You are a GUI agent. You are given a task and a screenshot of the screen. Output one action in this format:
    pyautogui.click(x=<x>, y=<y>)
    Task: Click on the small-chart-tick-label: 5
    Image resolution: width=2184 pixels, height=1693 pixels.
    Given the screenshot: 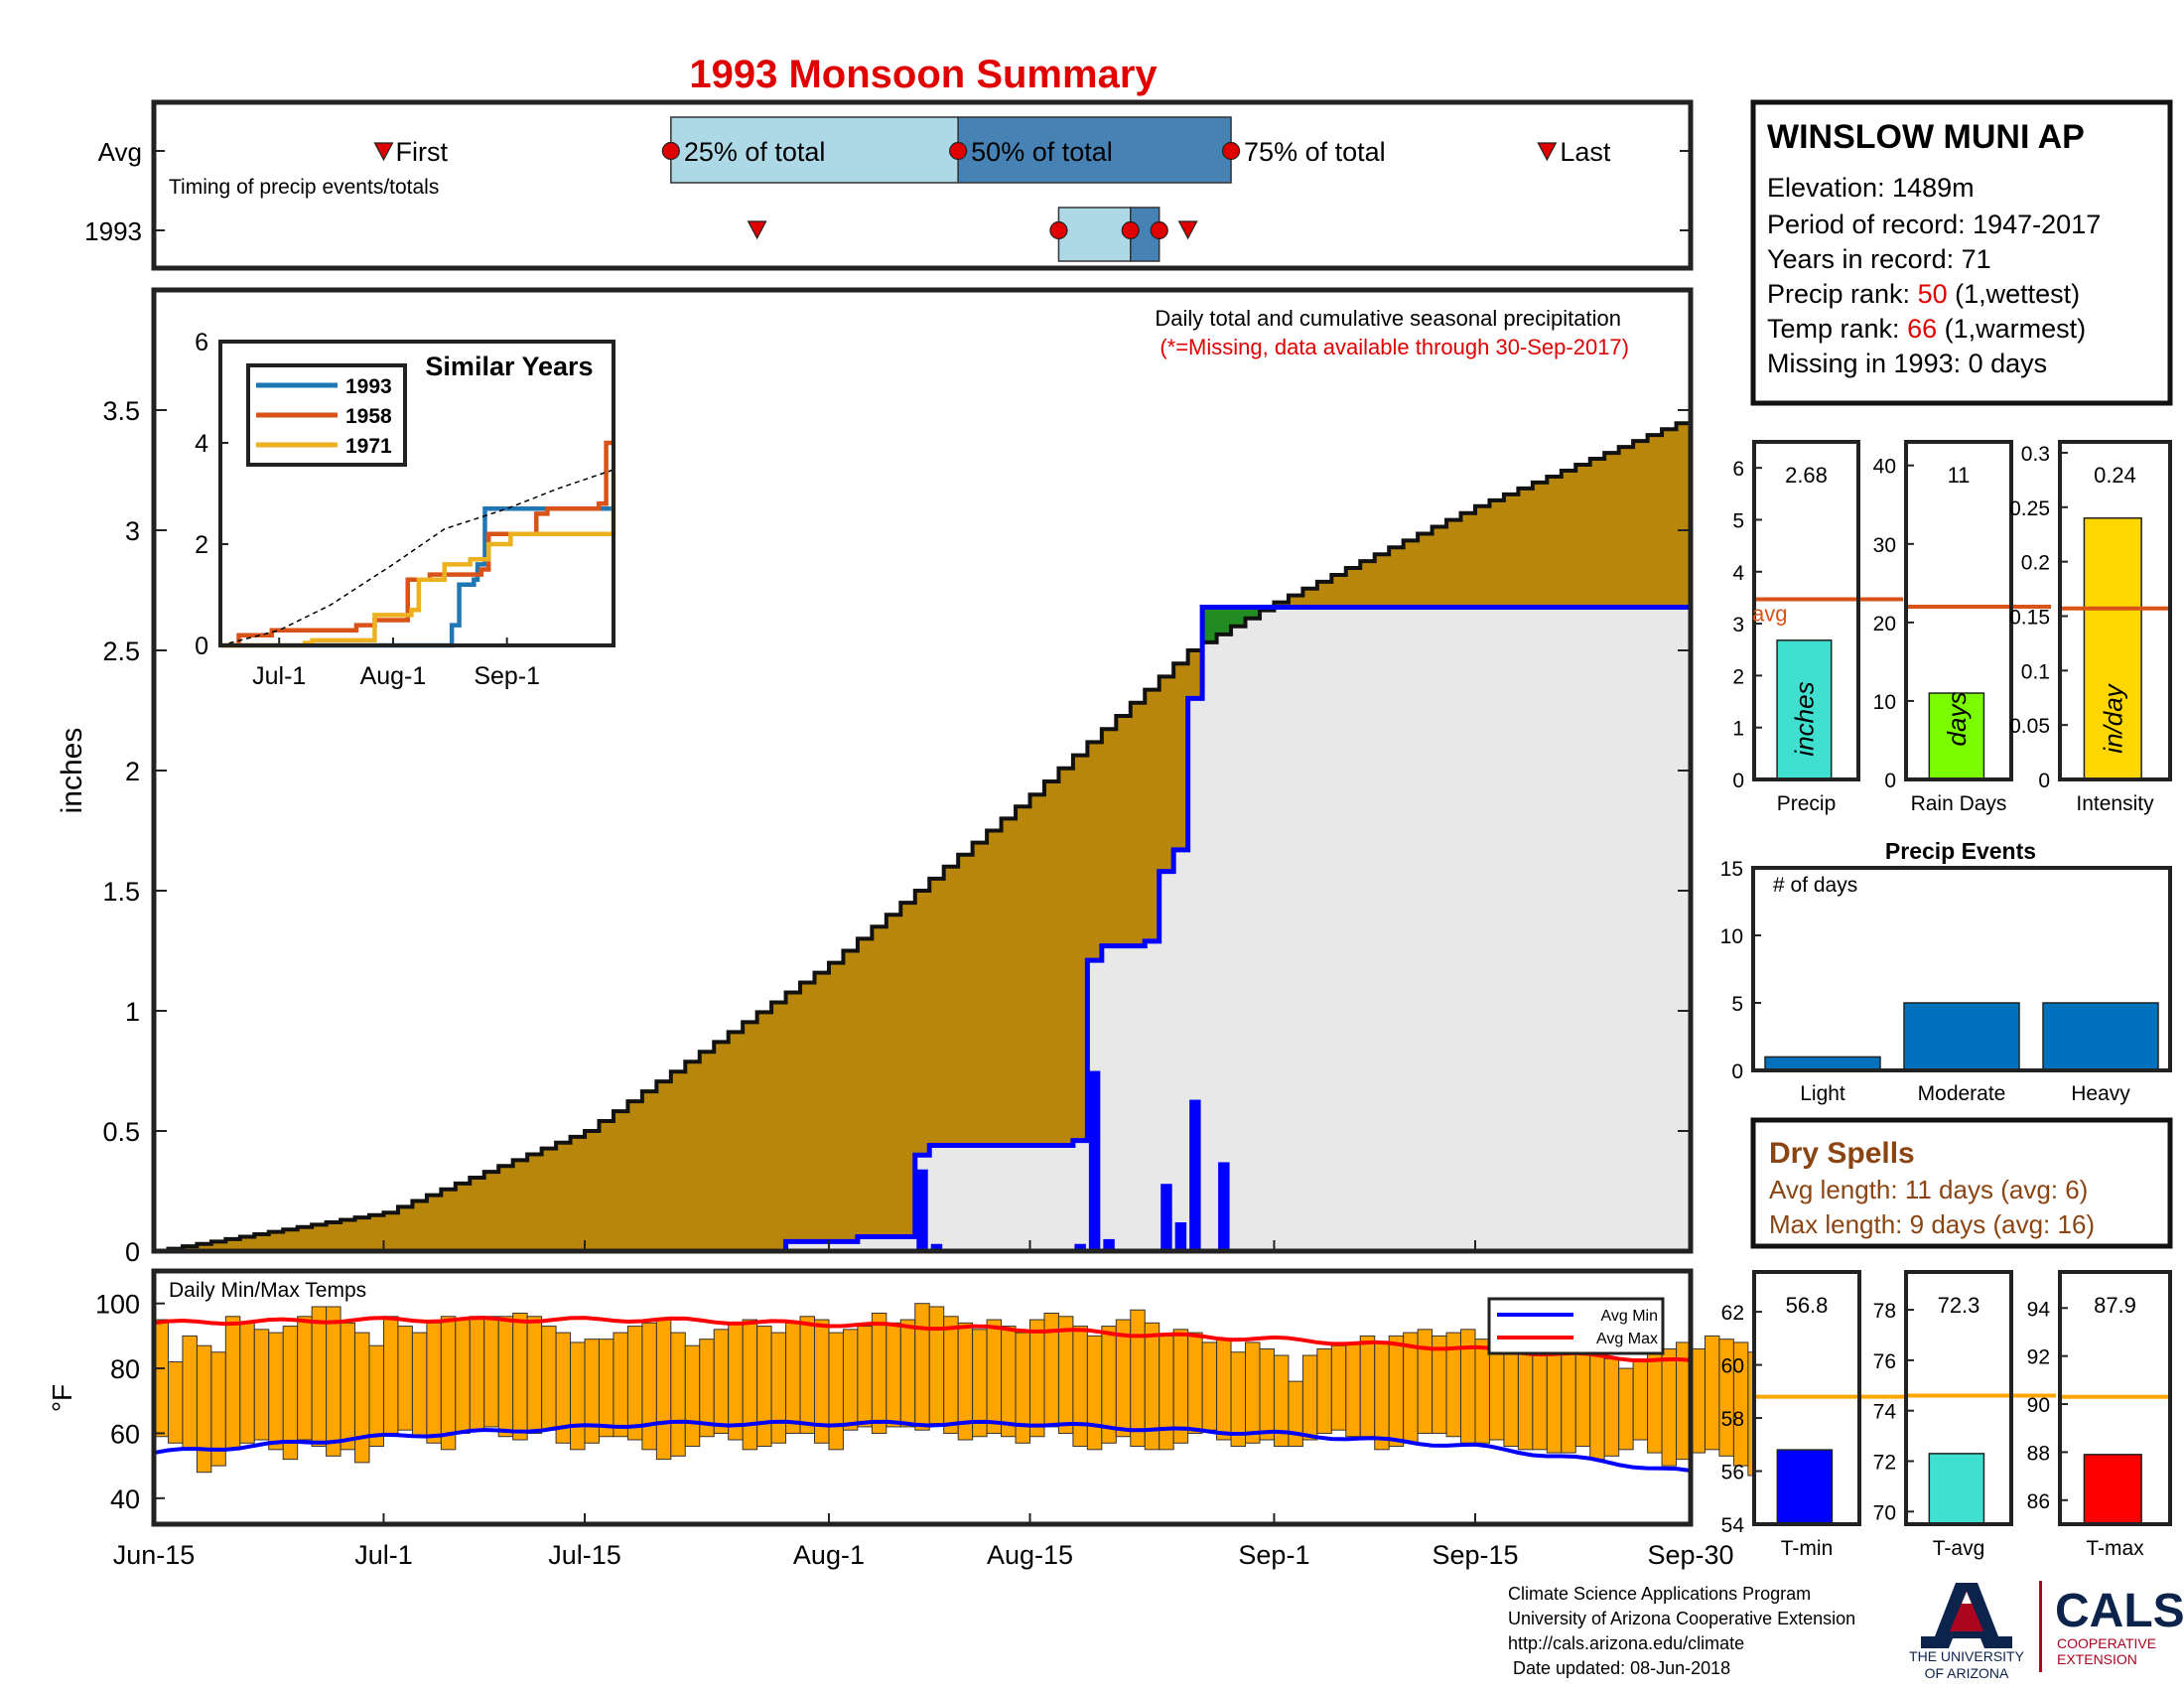 What is the action you would take?
    pyautogui.click(x=1738, y=520)
    